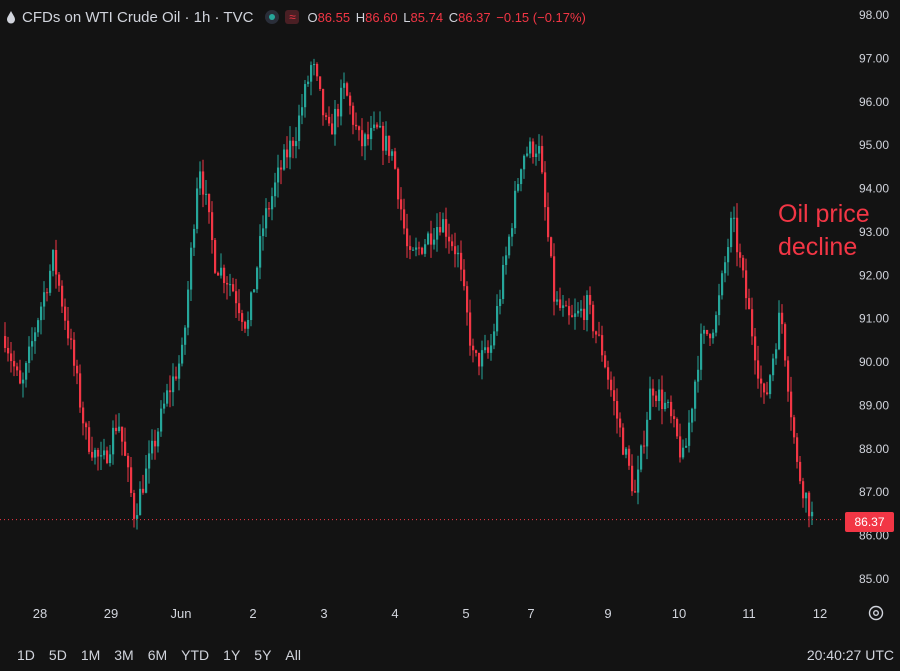 This screenshot has height=671, width=900. I want to click on drop-icon, so click(11, 17).